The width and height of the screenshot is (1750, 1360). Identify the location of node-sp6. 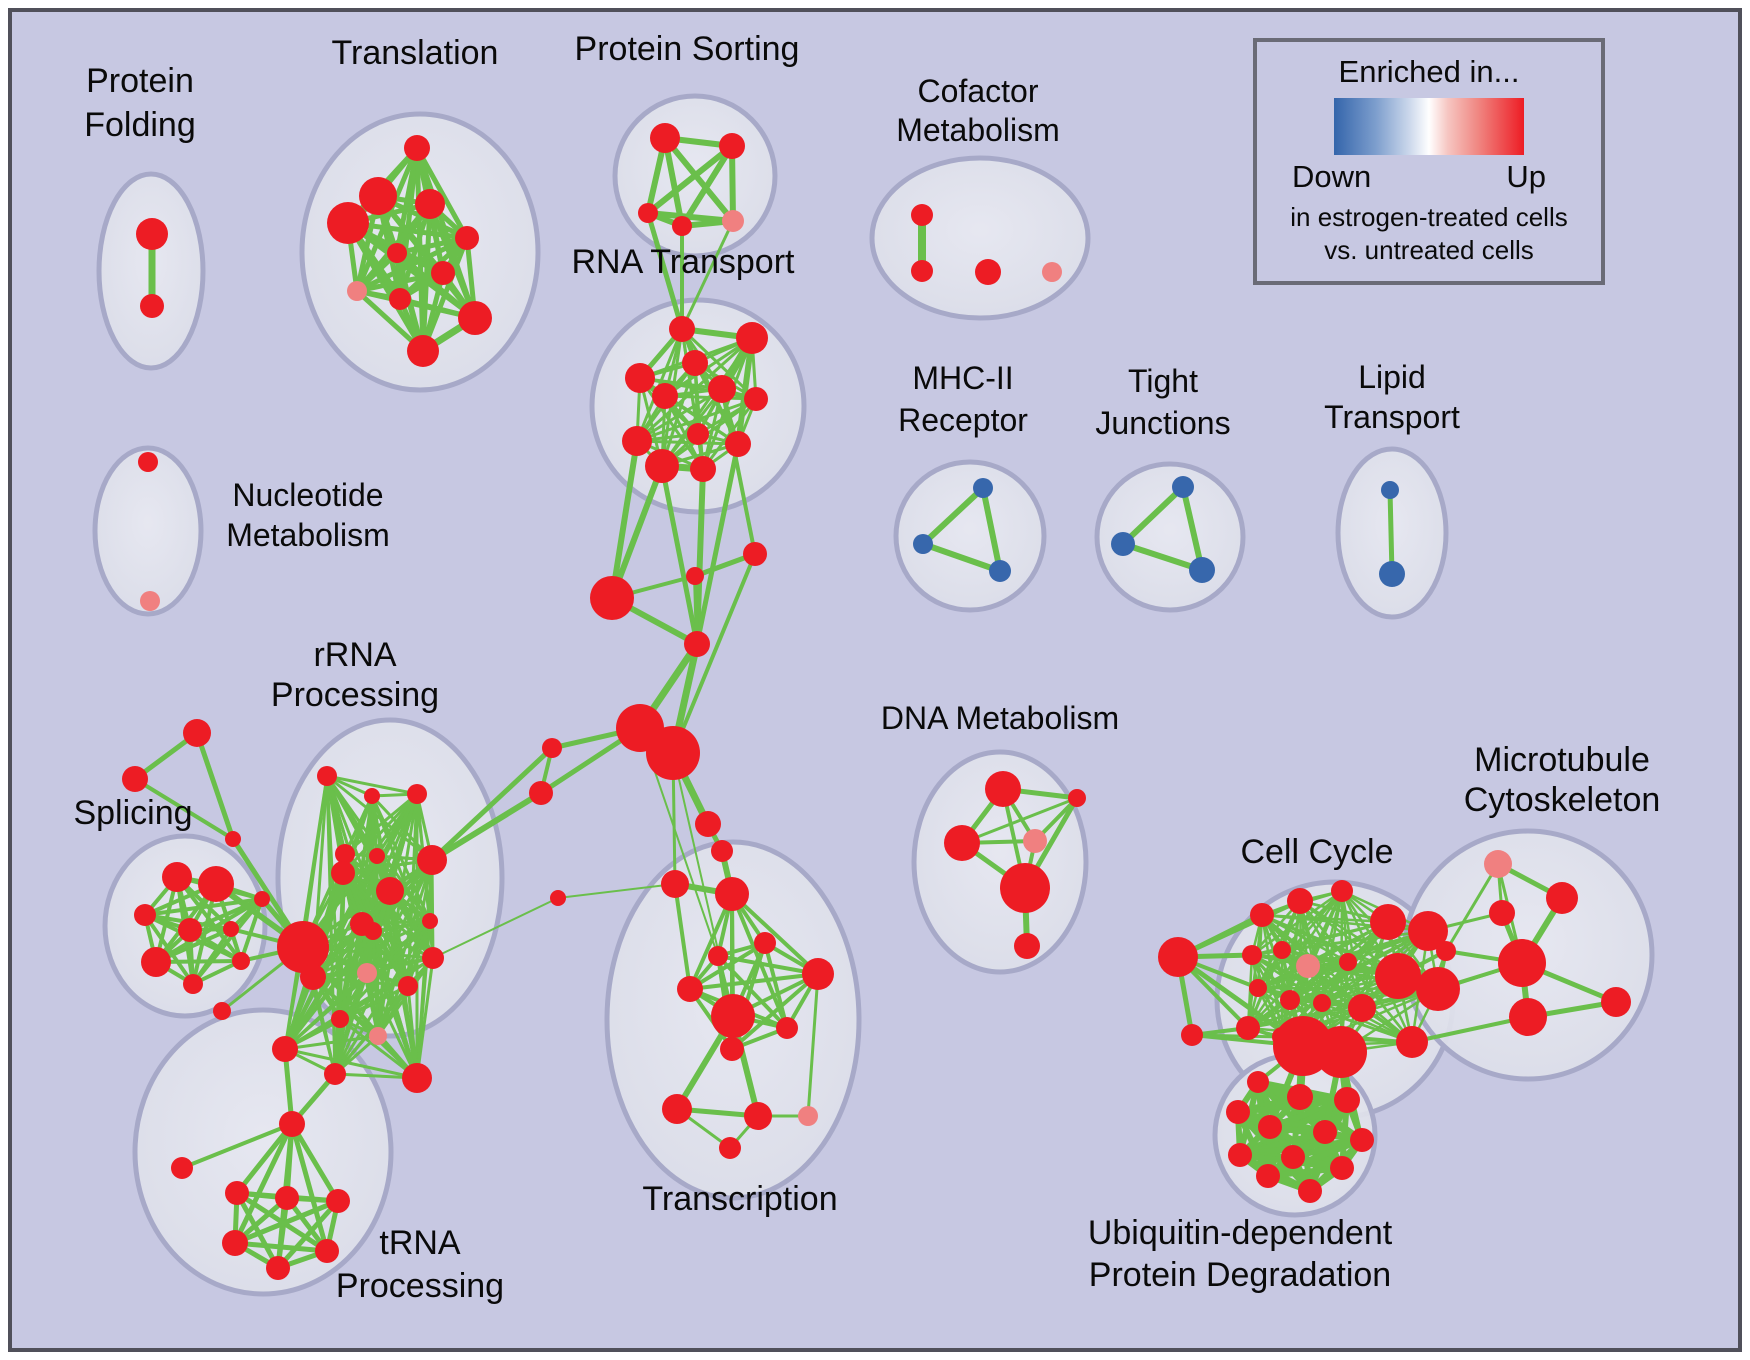
(193, 984).